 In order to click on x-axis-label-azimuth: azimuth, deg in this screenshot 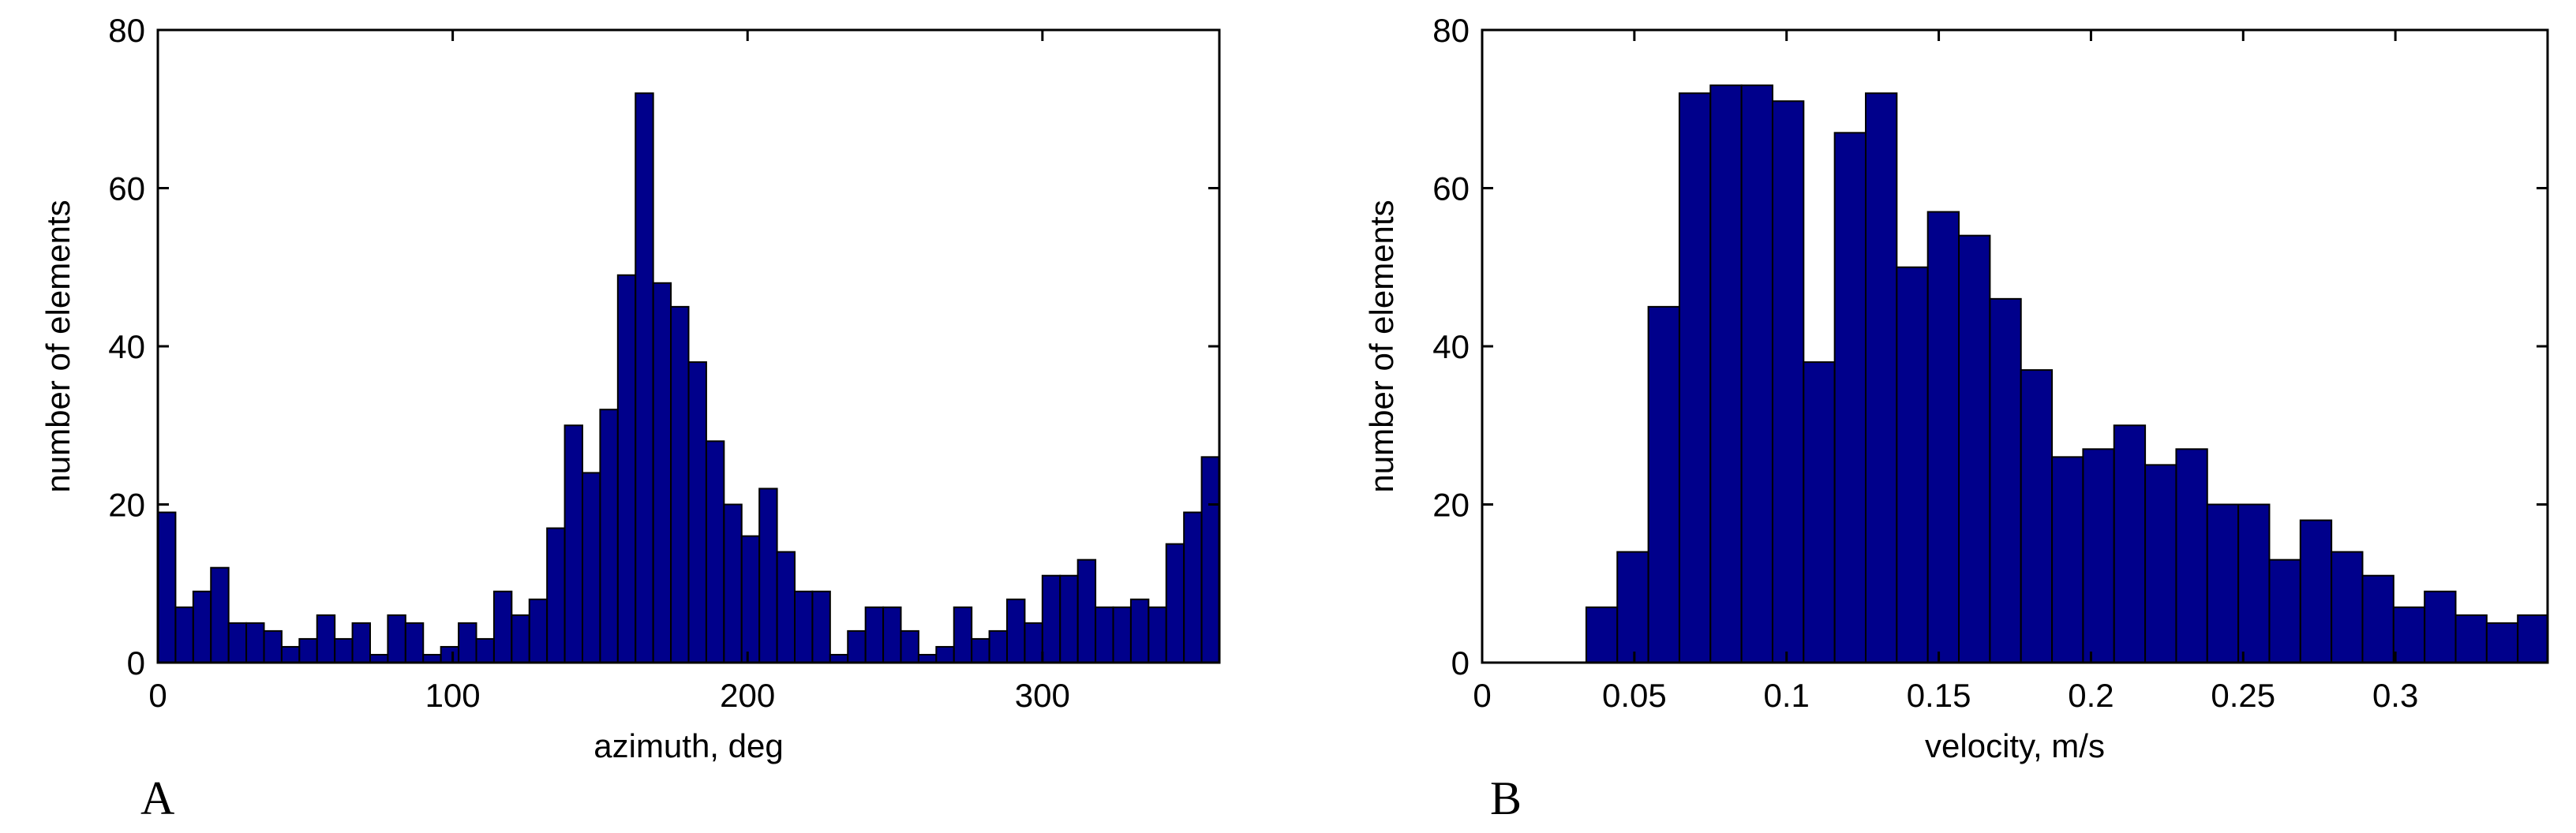, I will do `click(688, 745)`.